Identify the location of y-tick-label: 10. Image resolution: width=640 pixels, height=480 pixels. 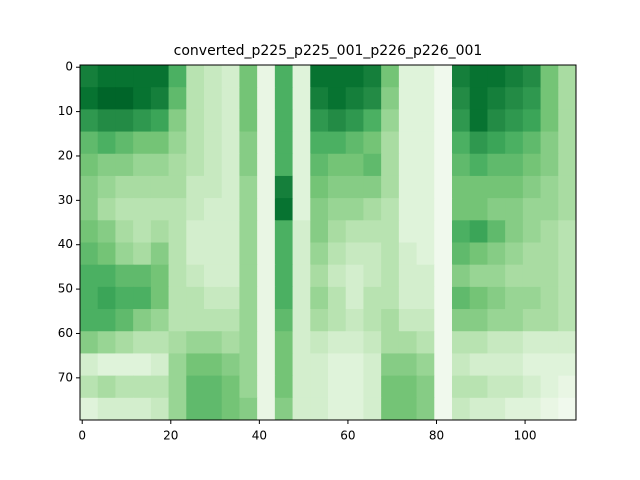
(65, 111).